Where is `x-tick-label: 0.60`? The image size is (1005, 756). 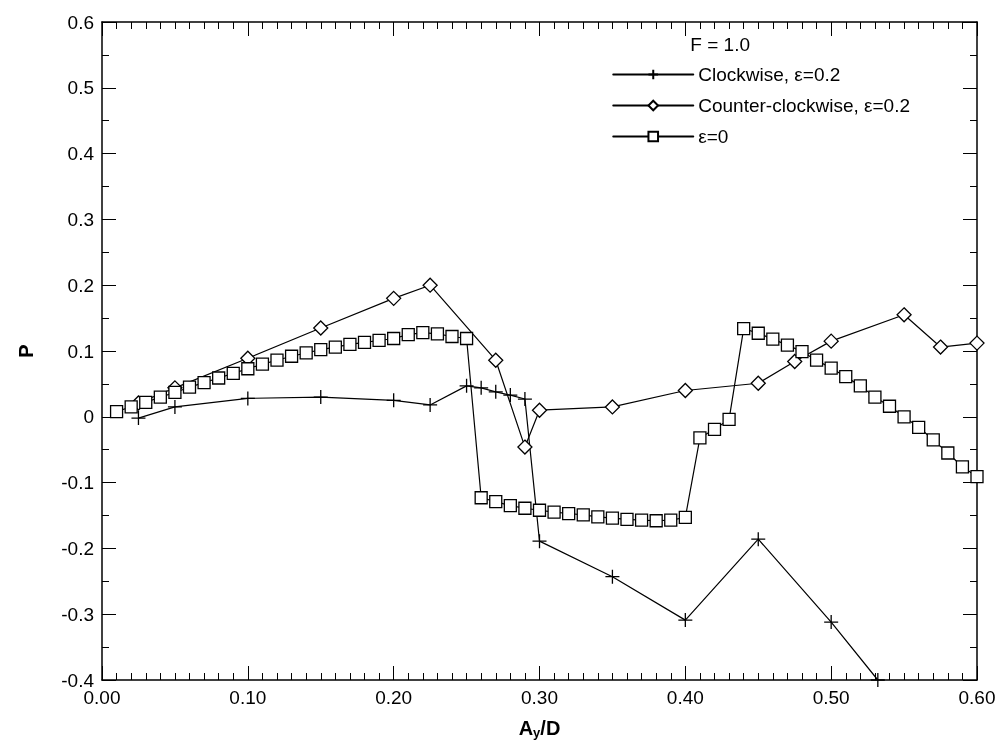
x-tick-label: 0.60 is located at coordinates (977, 697).